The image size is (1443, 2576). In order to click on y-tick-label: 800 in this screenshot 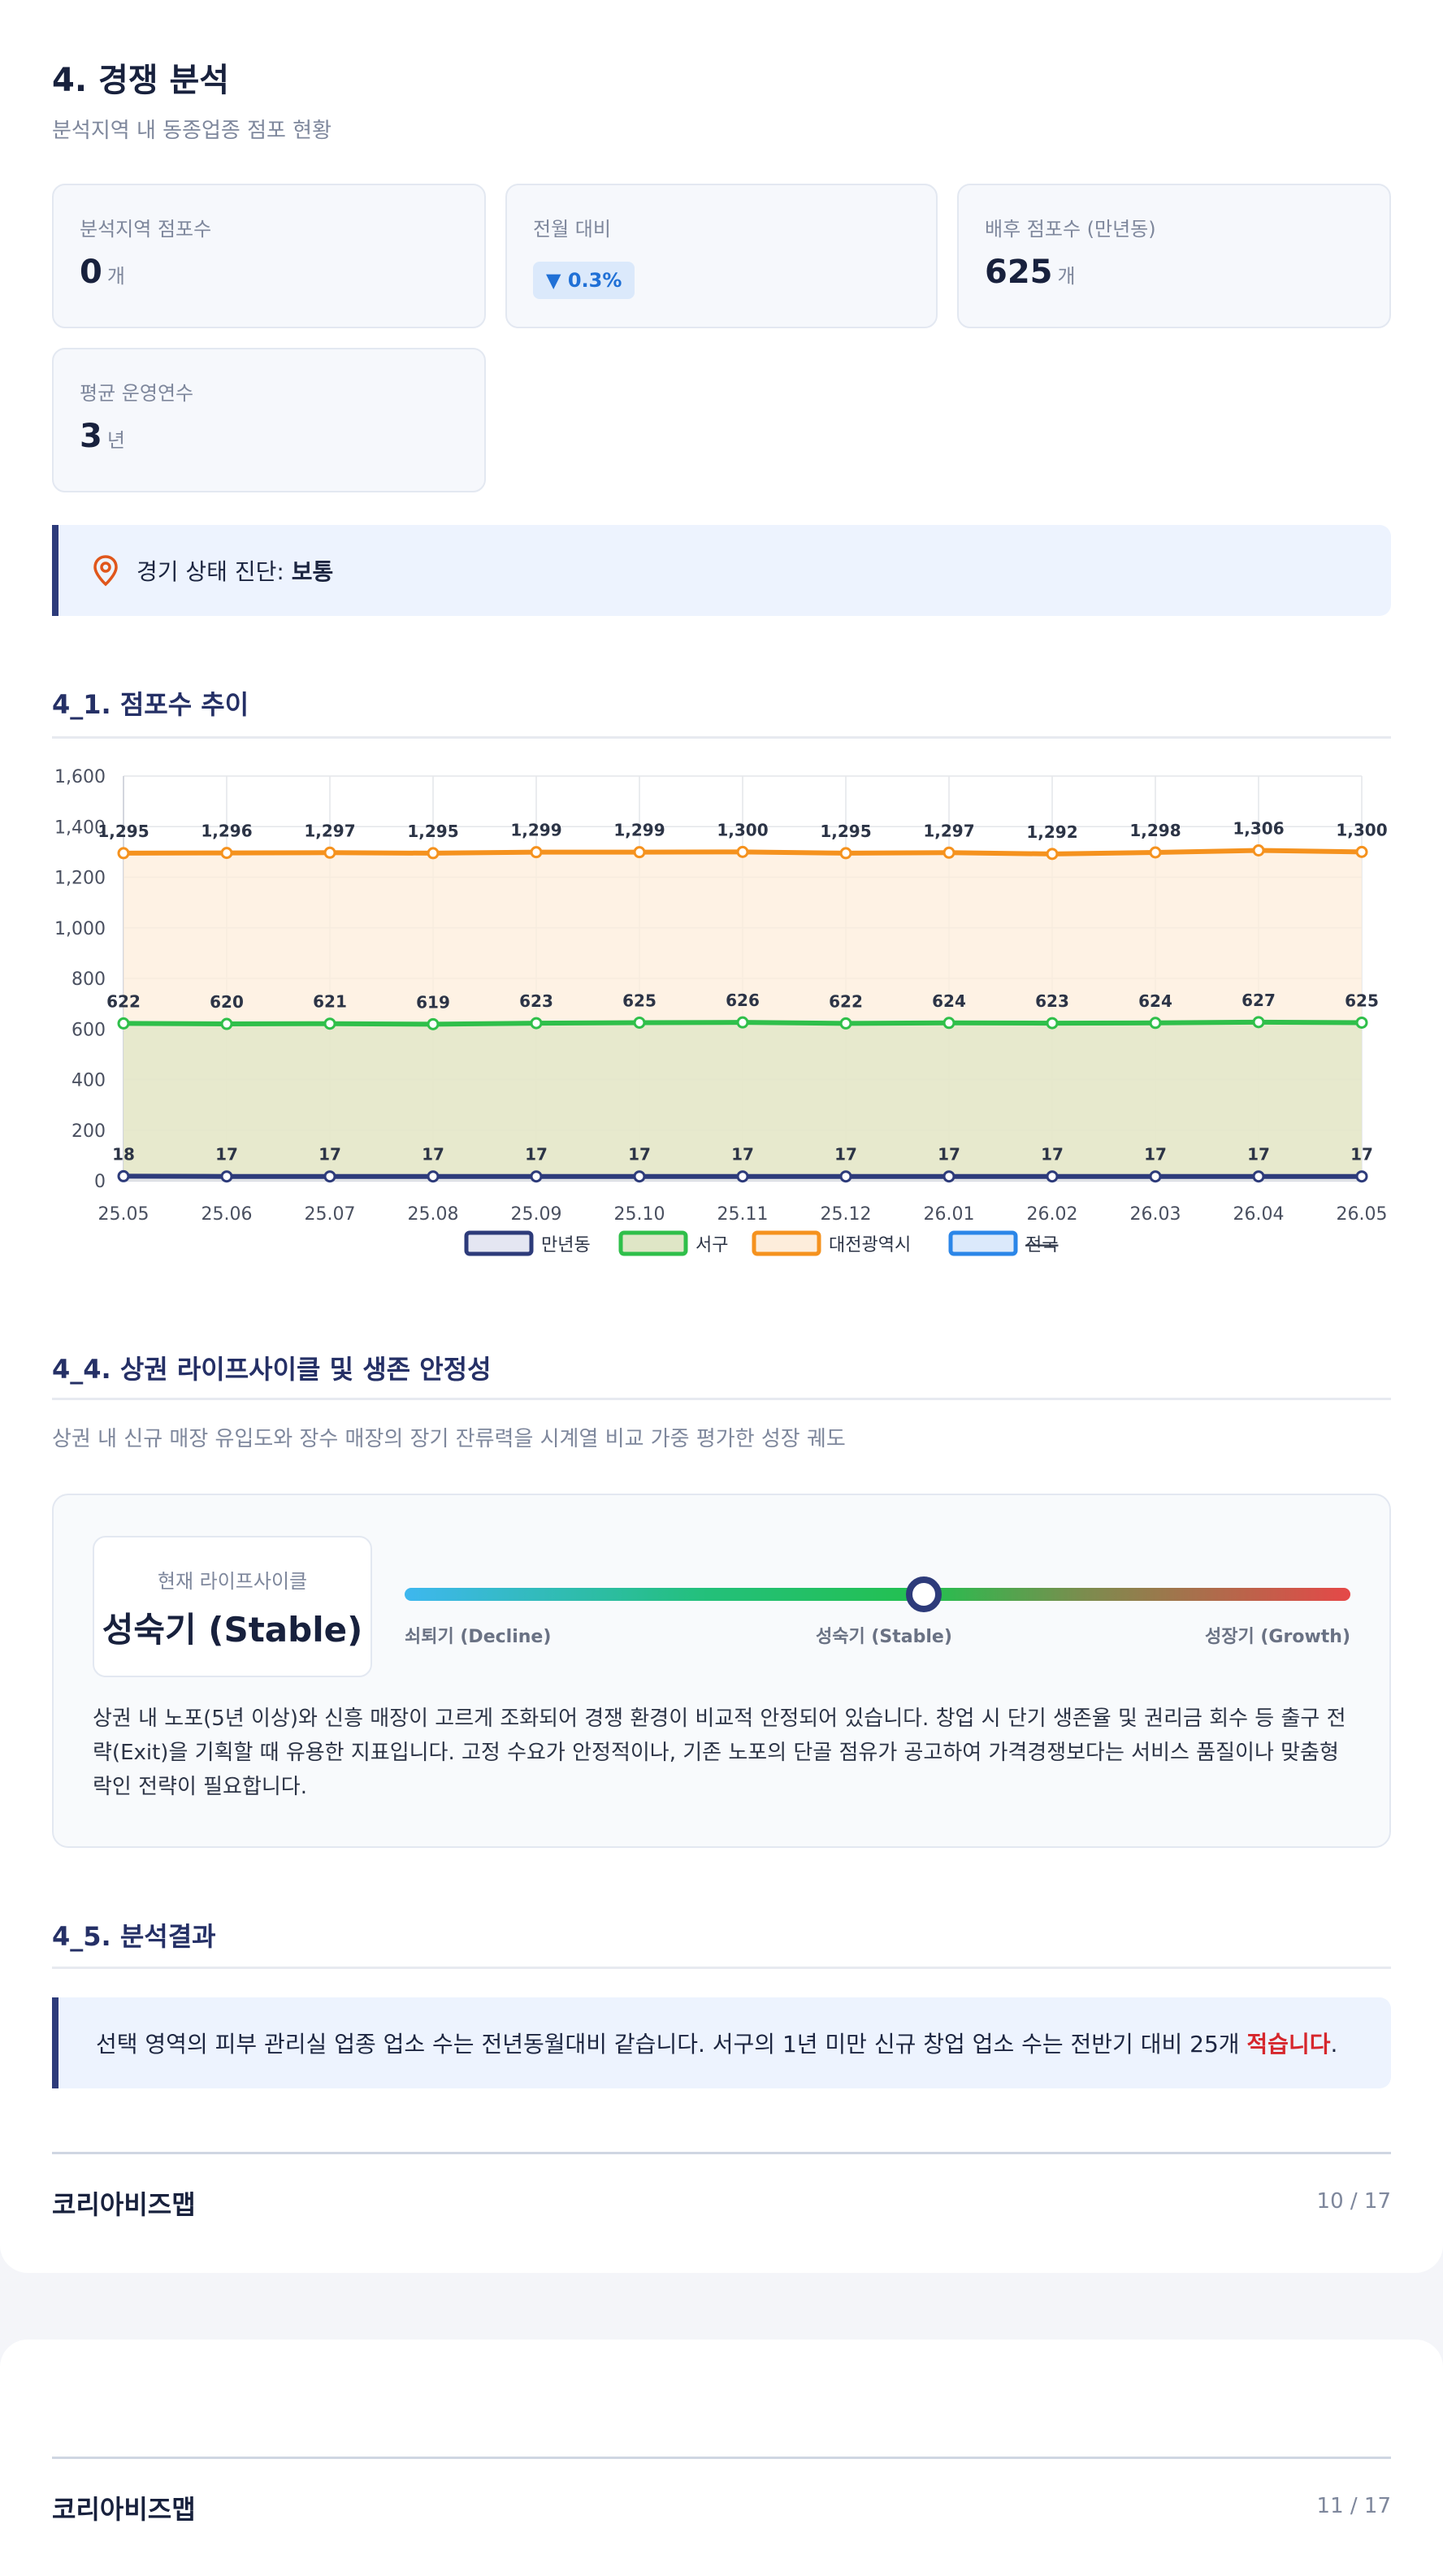, I will do `click(89, 979)`.